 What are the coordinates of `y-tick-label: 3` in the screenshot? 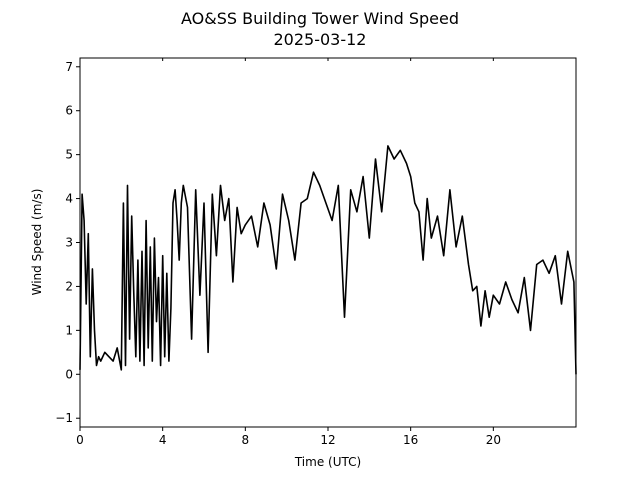 It's located at (69, 243).